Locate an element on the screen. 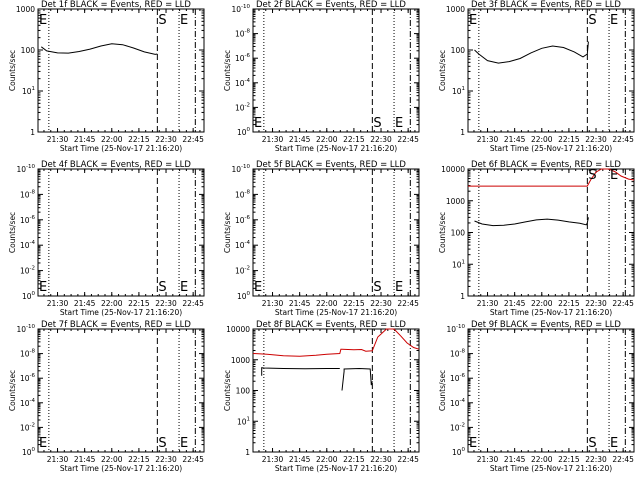 The height and width of the screenshot is (480, 640). events-series-line is located at coordinates (317, 379).